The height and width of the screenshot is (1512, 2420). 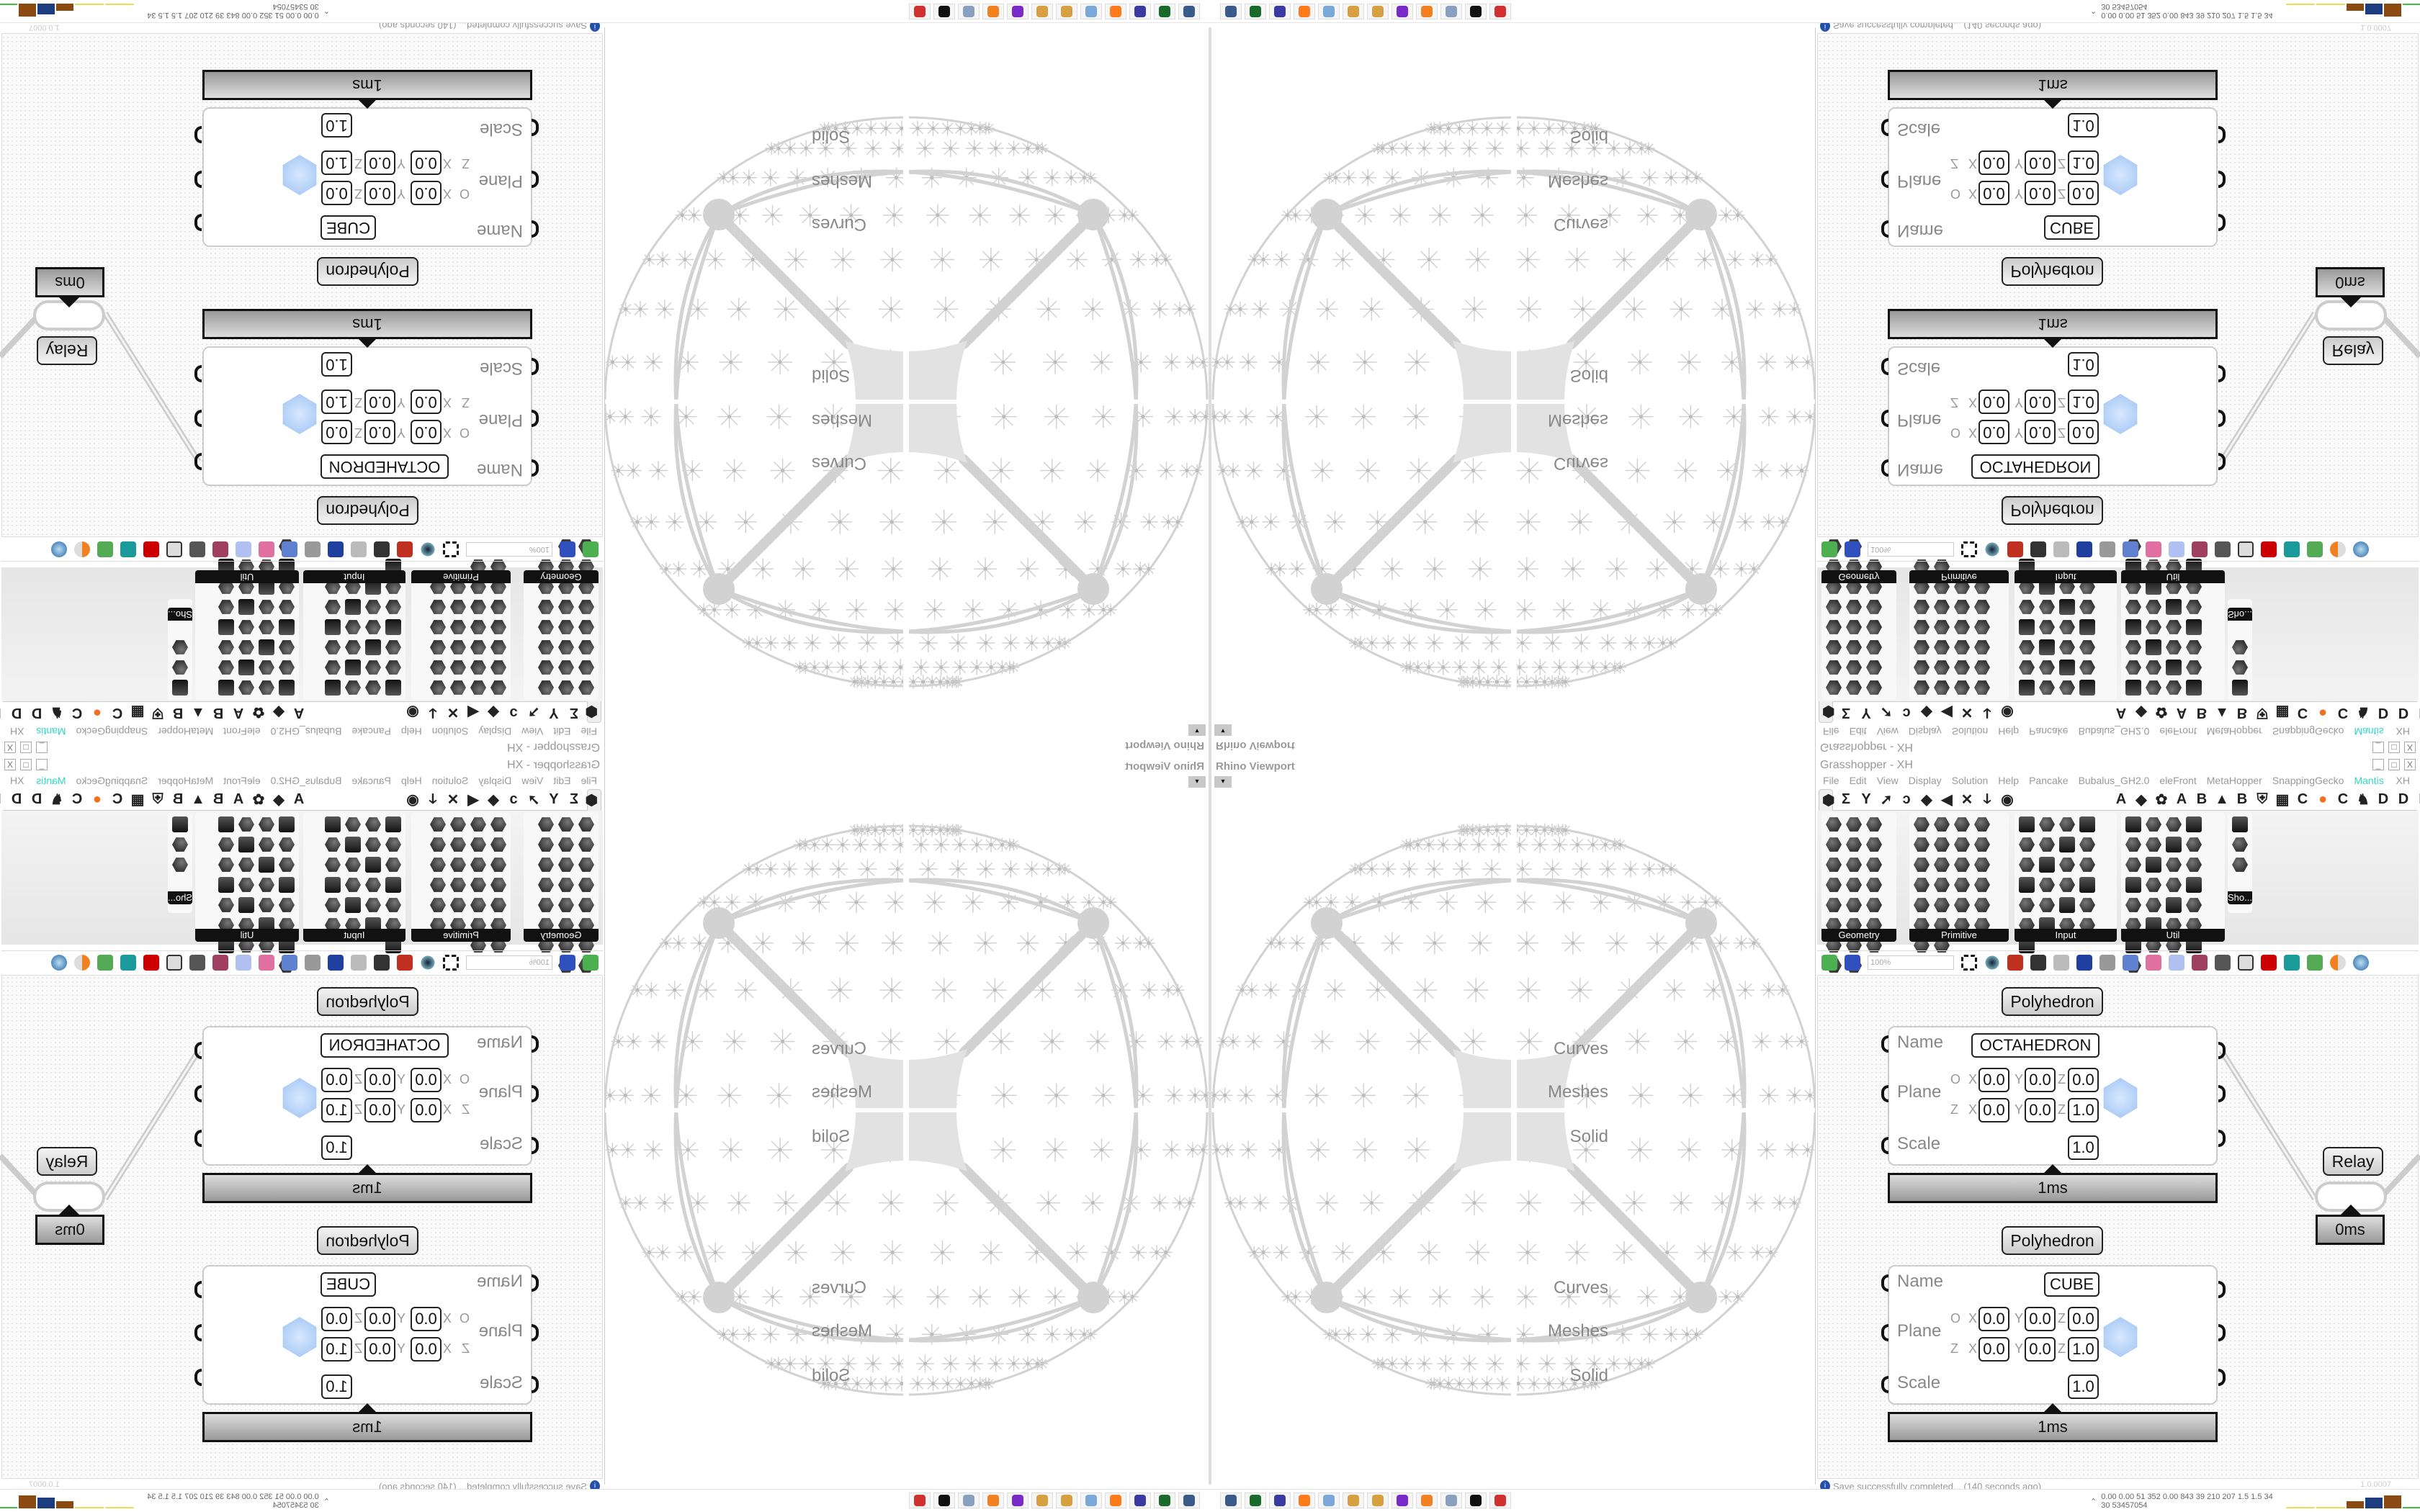 What do you see at coordinates (1970, 780) in the screenshot?
I see `menu-solution: Solution` at bounding box center [1970, 780].